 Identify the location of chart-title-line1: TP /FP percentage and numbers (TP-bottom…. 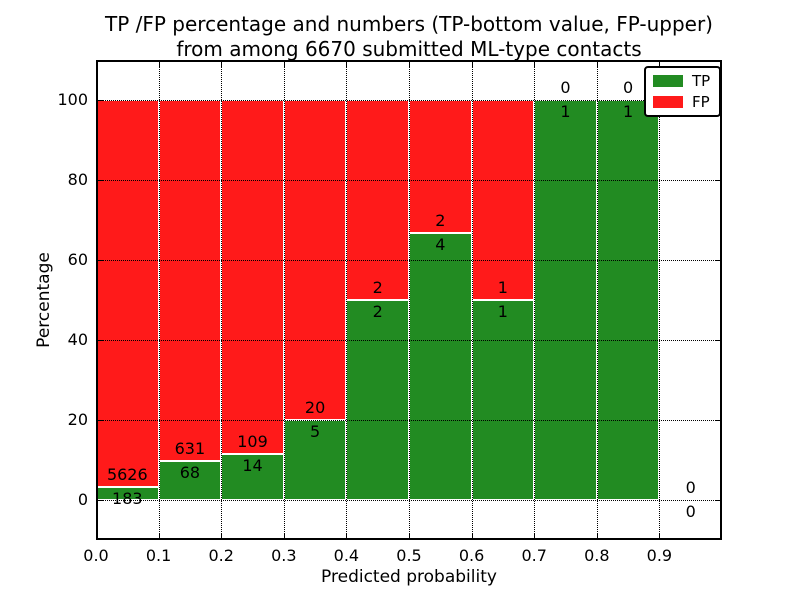
(409, 24).